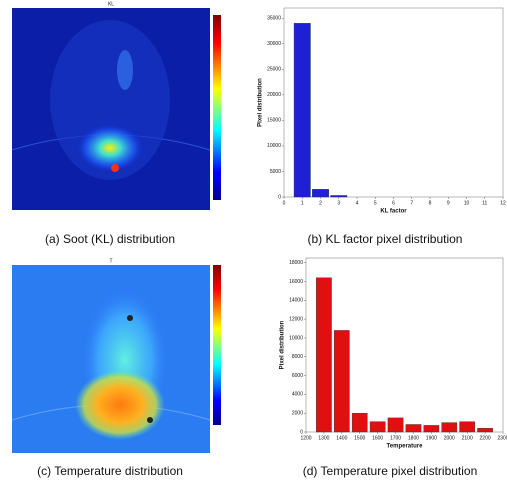  I want to click on x-tick-label: 1900, so click(431, 438).